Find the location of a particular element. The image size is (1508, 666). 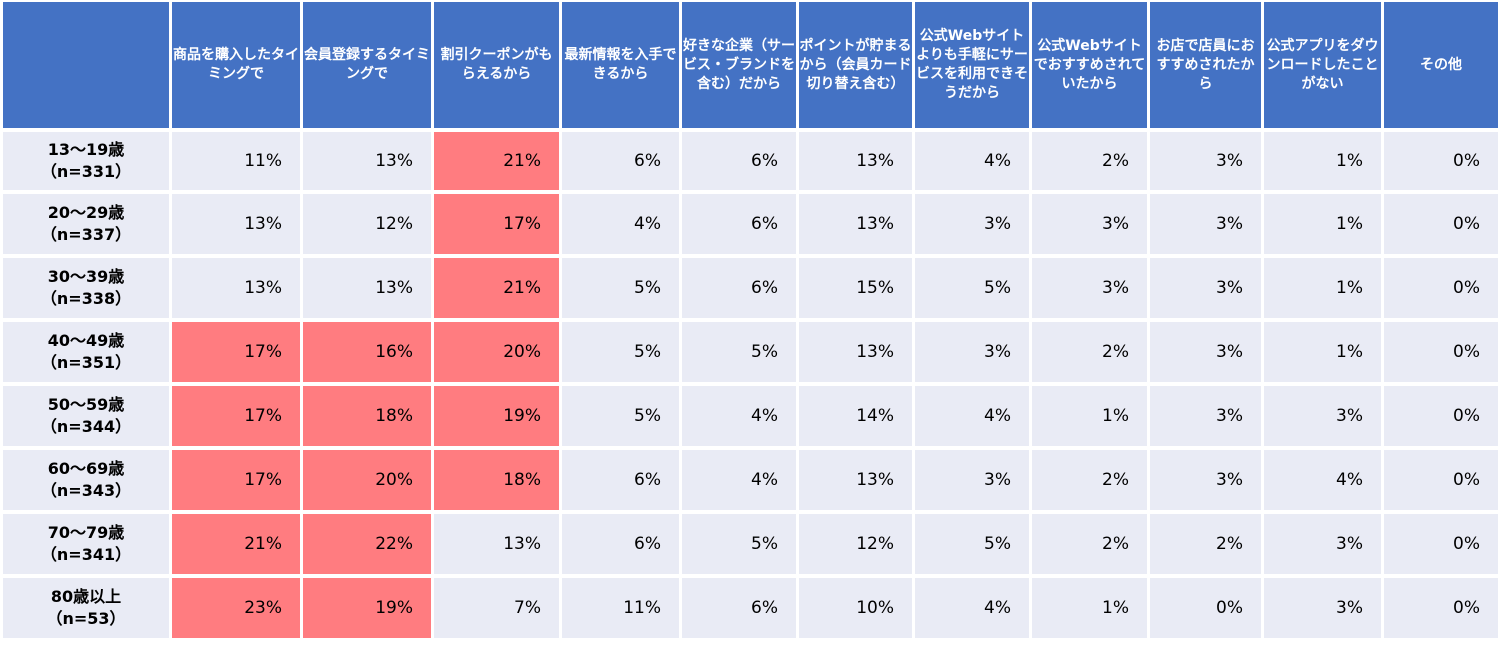

row-age-label: 40〜49歳 is located at coordinates (86, 340).